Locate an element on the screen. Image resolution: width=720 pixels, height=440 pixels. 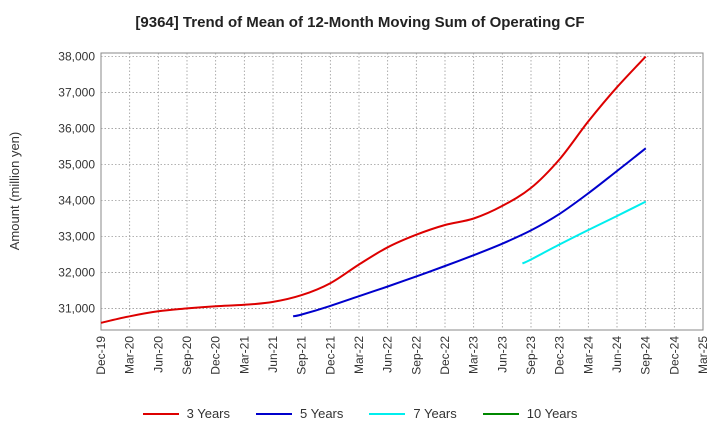
y-tick-label: 35,000 is located at coordinates (76, 165).